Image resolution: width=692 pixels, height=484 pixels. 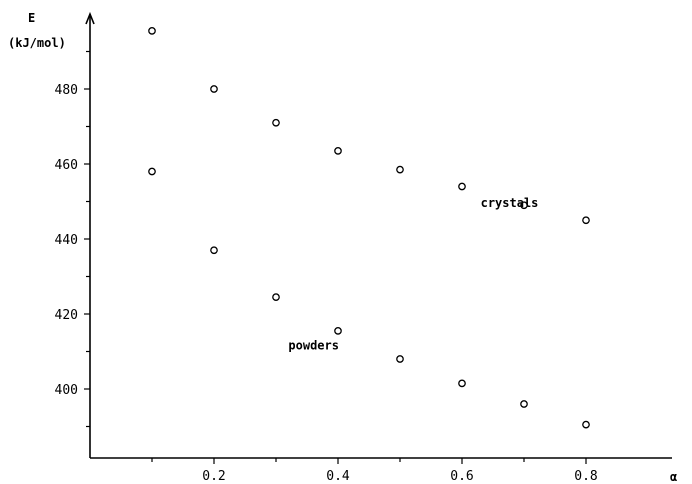 I want to click on y-axis-symbol: E, so click(x=31, y=18).